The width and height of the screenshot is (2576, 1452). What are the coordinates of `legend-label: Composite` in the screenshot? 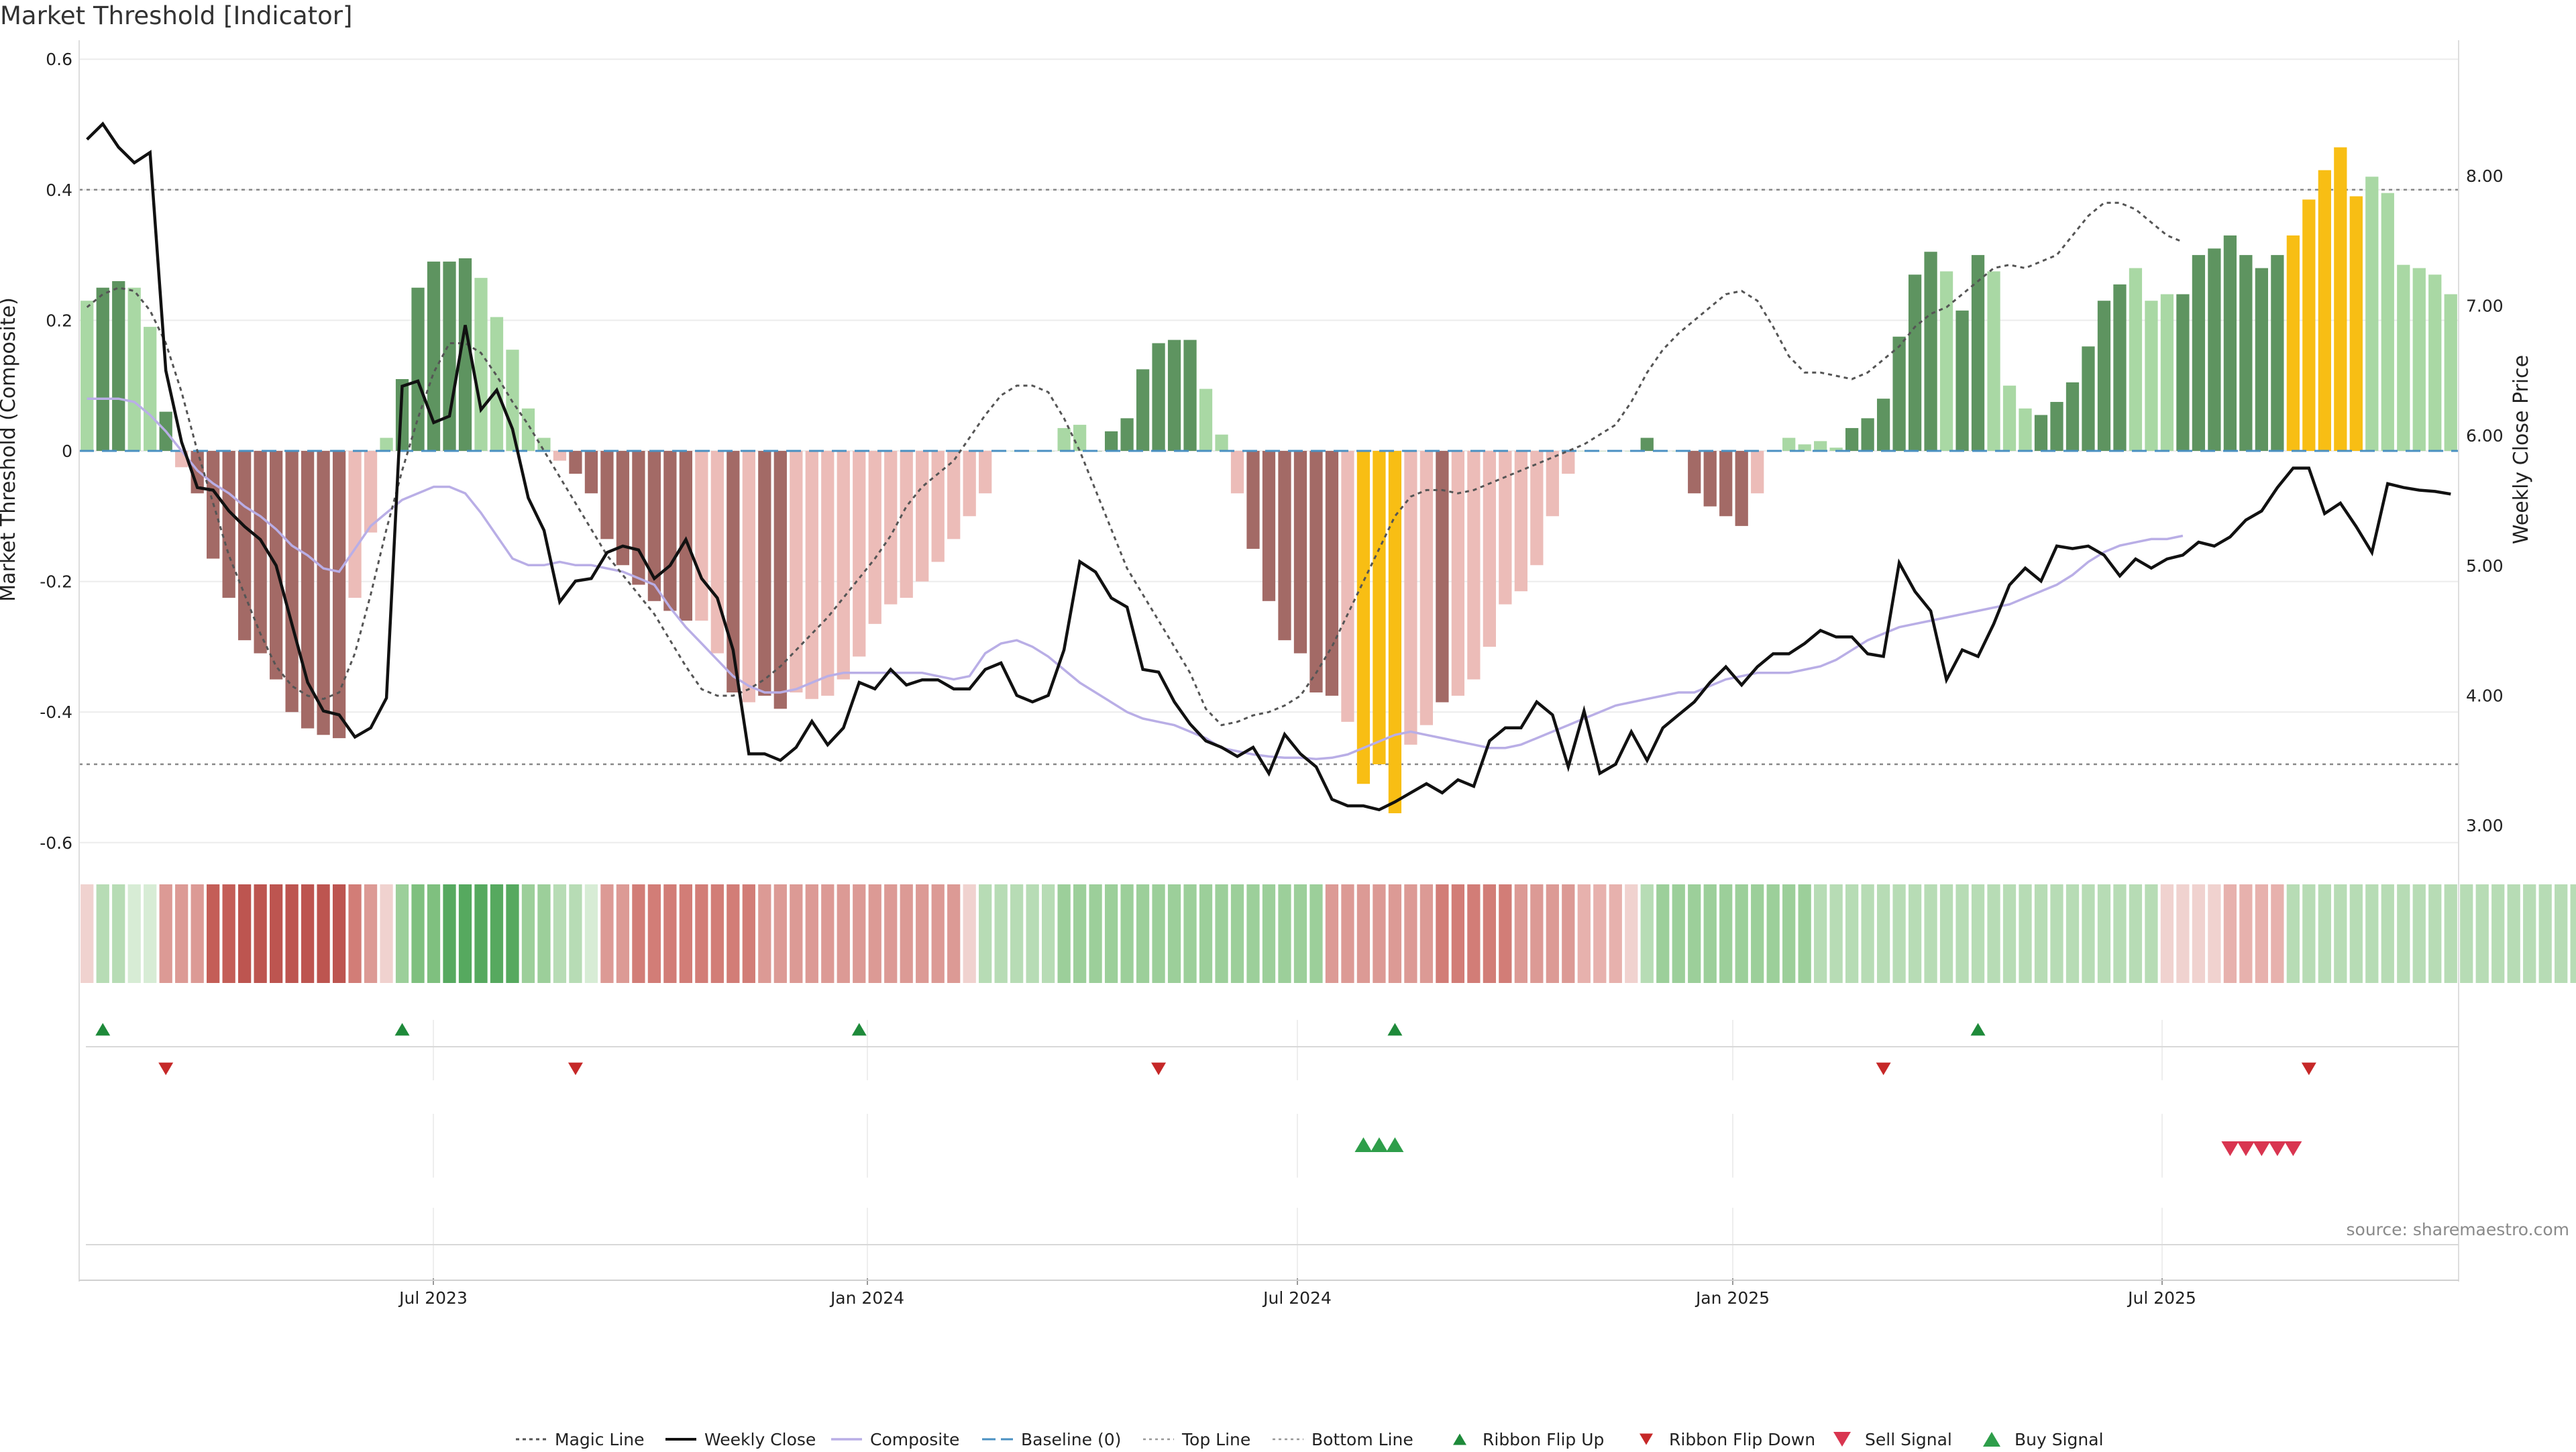 It's located at (914, 1439).